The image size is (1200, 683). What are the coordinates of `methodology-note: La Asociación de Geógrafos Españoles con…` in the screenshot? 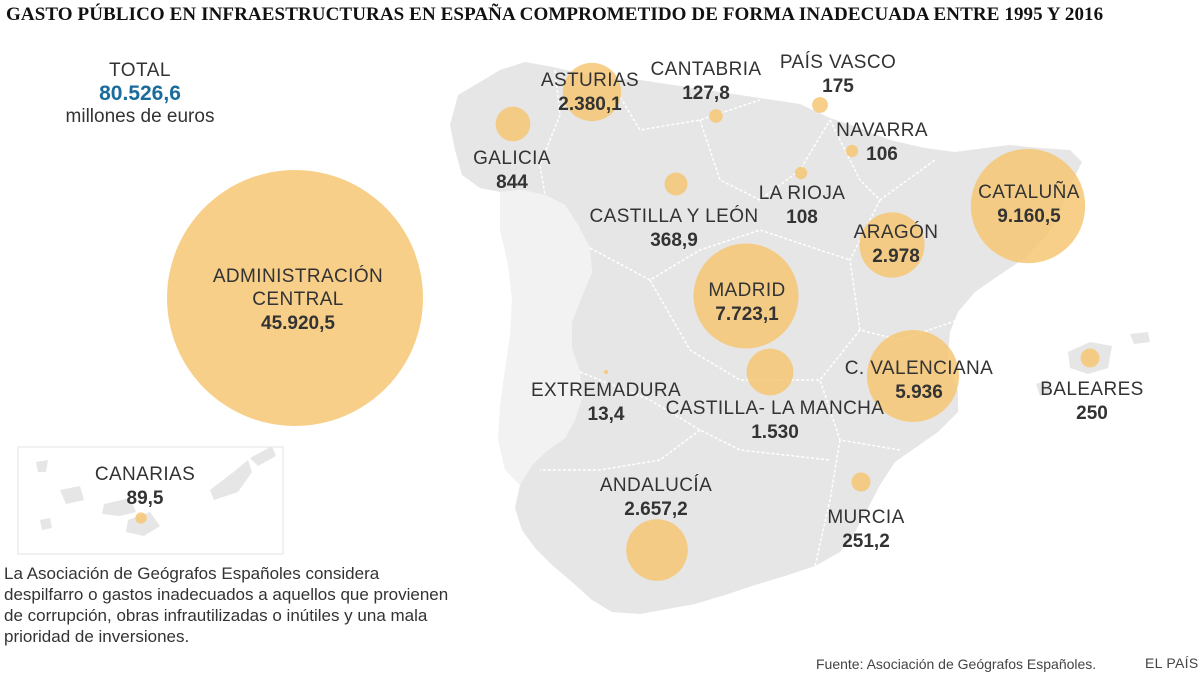 It's located at (226, 605).